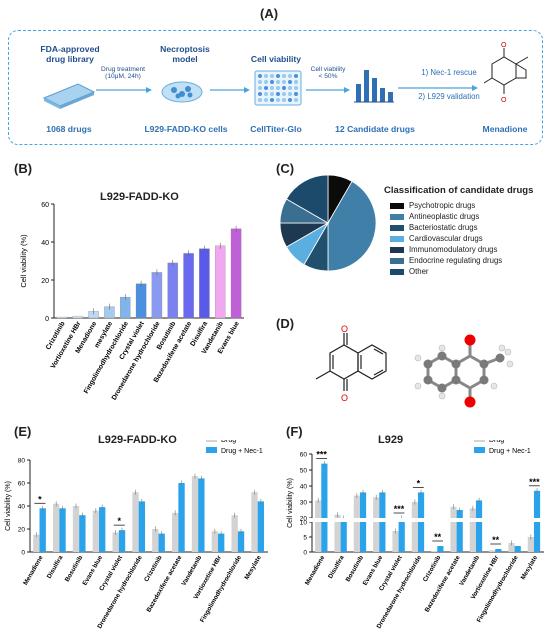  What do you see at coordinates (33, 570) in the screenshot?
I see `x-tick-label: Menadione` at bounding box center [33, 570].